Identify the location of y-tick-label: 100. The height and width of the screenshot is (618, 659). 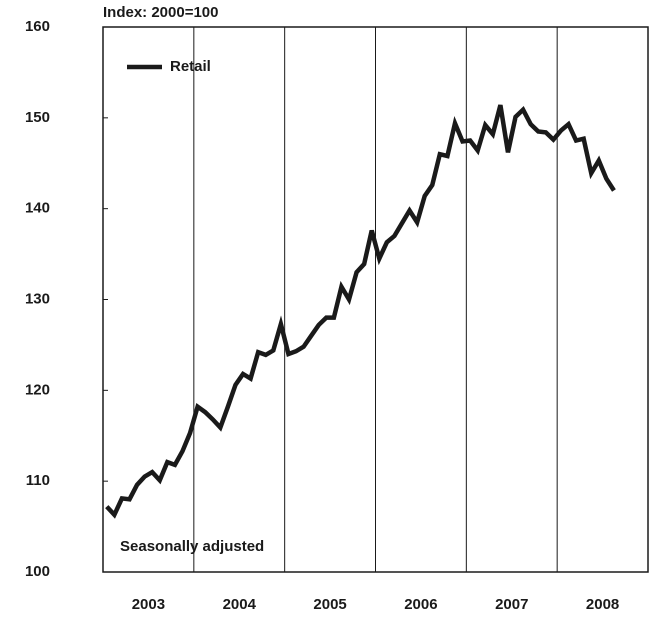
(37, 571).